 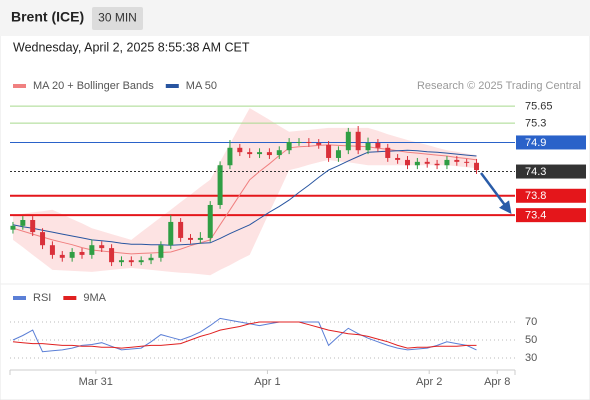 What do you see at coordinates (131, 47) in the screenshot?
I see `timestamp: Wednesday, April 2, 2025 8:55:38 AM CET` at bounding box center [131, 47].